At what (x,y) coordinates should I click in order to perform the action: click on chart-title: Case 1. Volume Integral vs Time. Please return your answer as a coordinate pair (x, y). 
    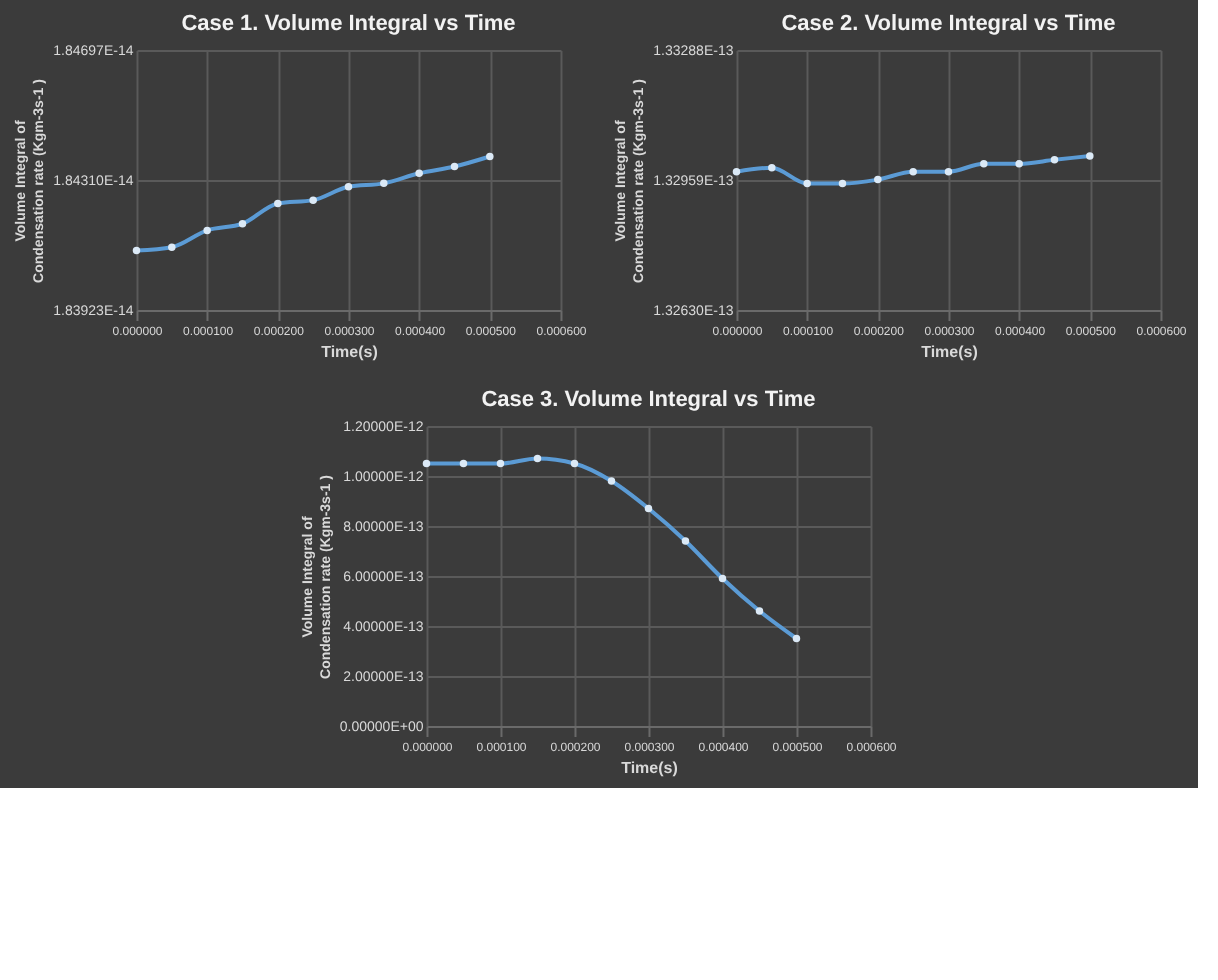
    Looking at the image, I should click on (348, 24).